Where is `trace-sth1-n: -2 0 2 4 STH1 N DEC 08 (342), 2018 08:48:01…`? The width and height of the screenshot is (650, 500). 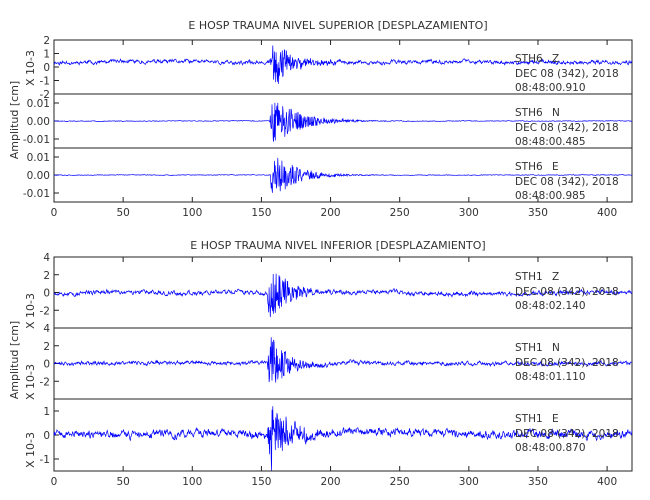
trace-sth1-n: -2 0 2 4 STH1 N DEC 08 (342), 2018 08:48:01… is located at coordinates (336, 361).